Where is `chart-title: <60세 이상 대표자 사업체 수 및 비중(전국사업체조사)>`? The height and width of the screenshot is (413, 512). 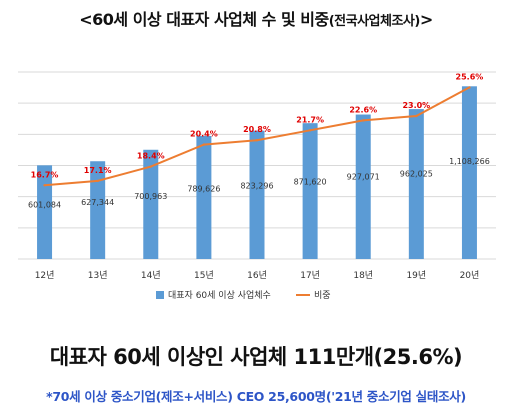 chart-title: <60세 이상 대표자 사업체 수 및 비중(전국사업체조사)> is located at coordinates (256, 18).